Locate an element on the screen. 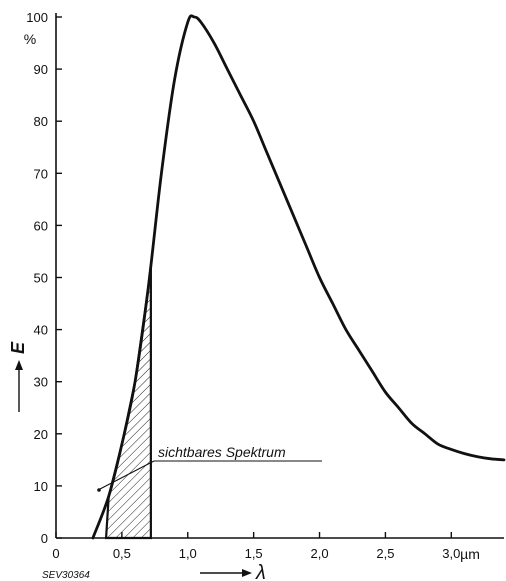 Image resolution: width=506 pixels, height=581 pixels. x-tick-label-3: 1,5 is located at coordinates (254, 553).